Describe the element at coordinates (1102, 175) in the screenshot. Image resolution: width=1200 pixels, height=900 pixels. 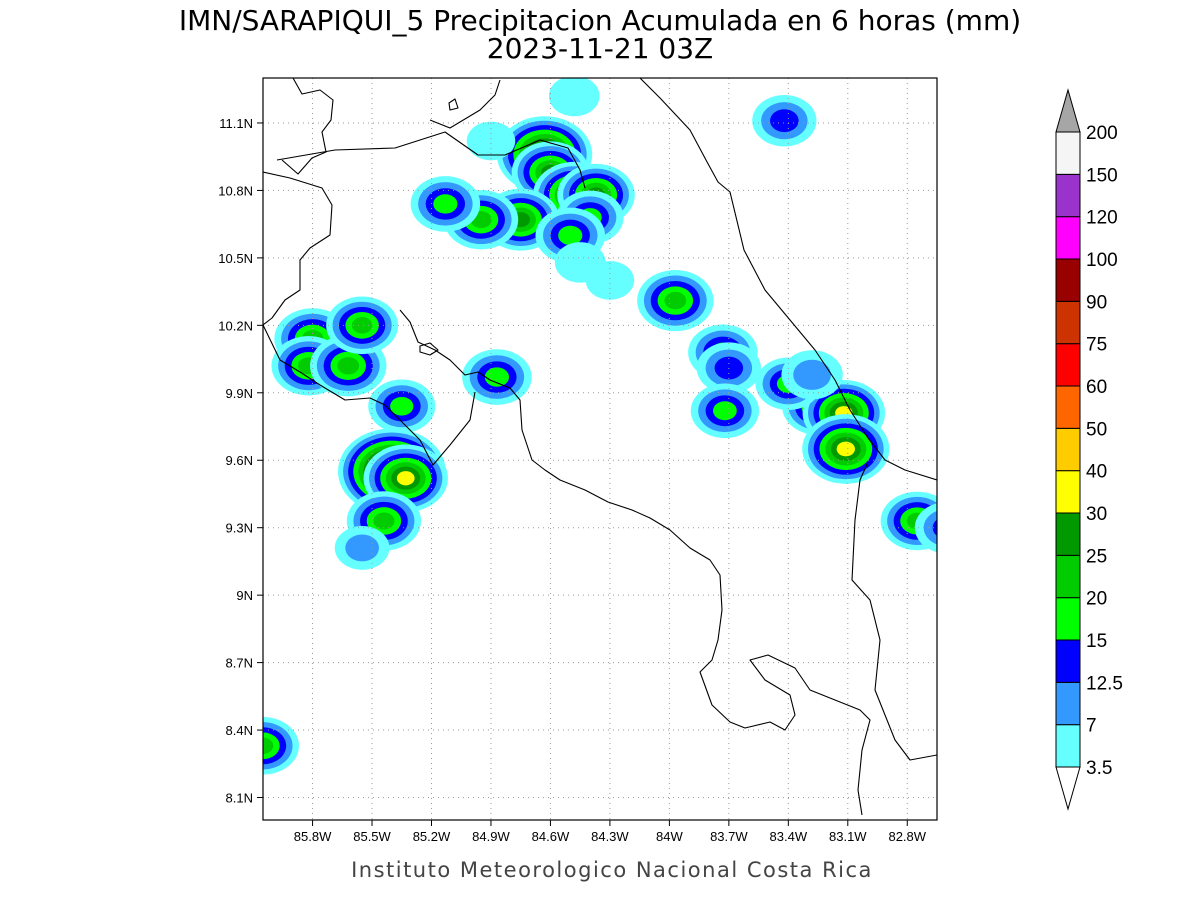
I see `colorbar-label: 150` at that location.